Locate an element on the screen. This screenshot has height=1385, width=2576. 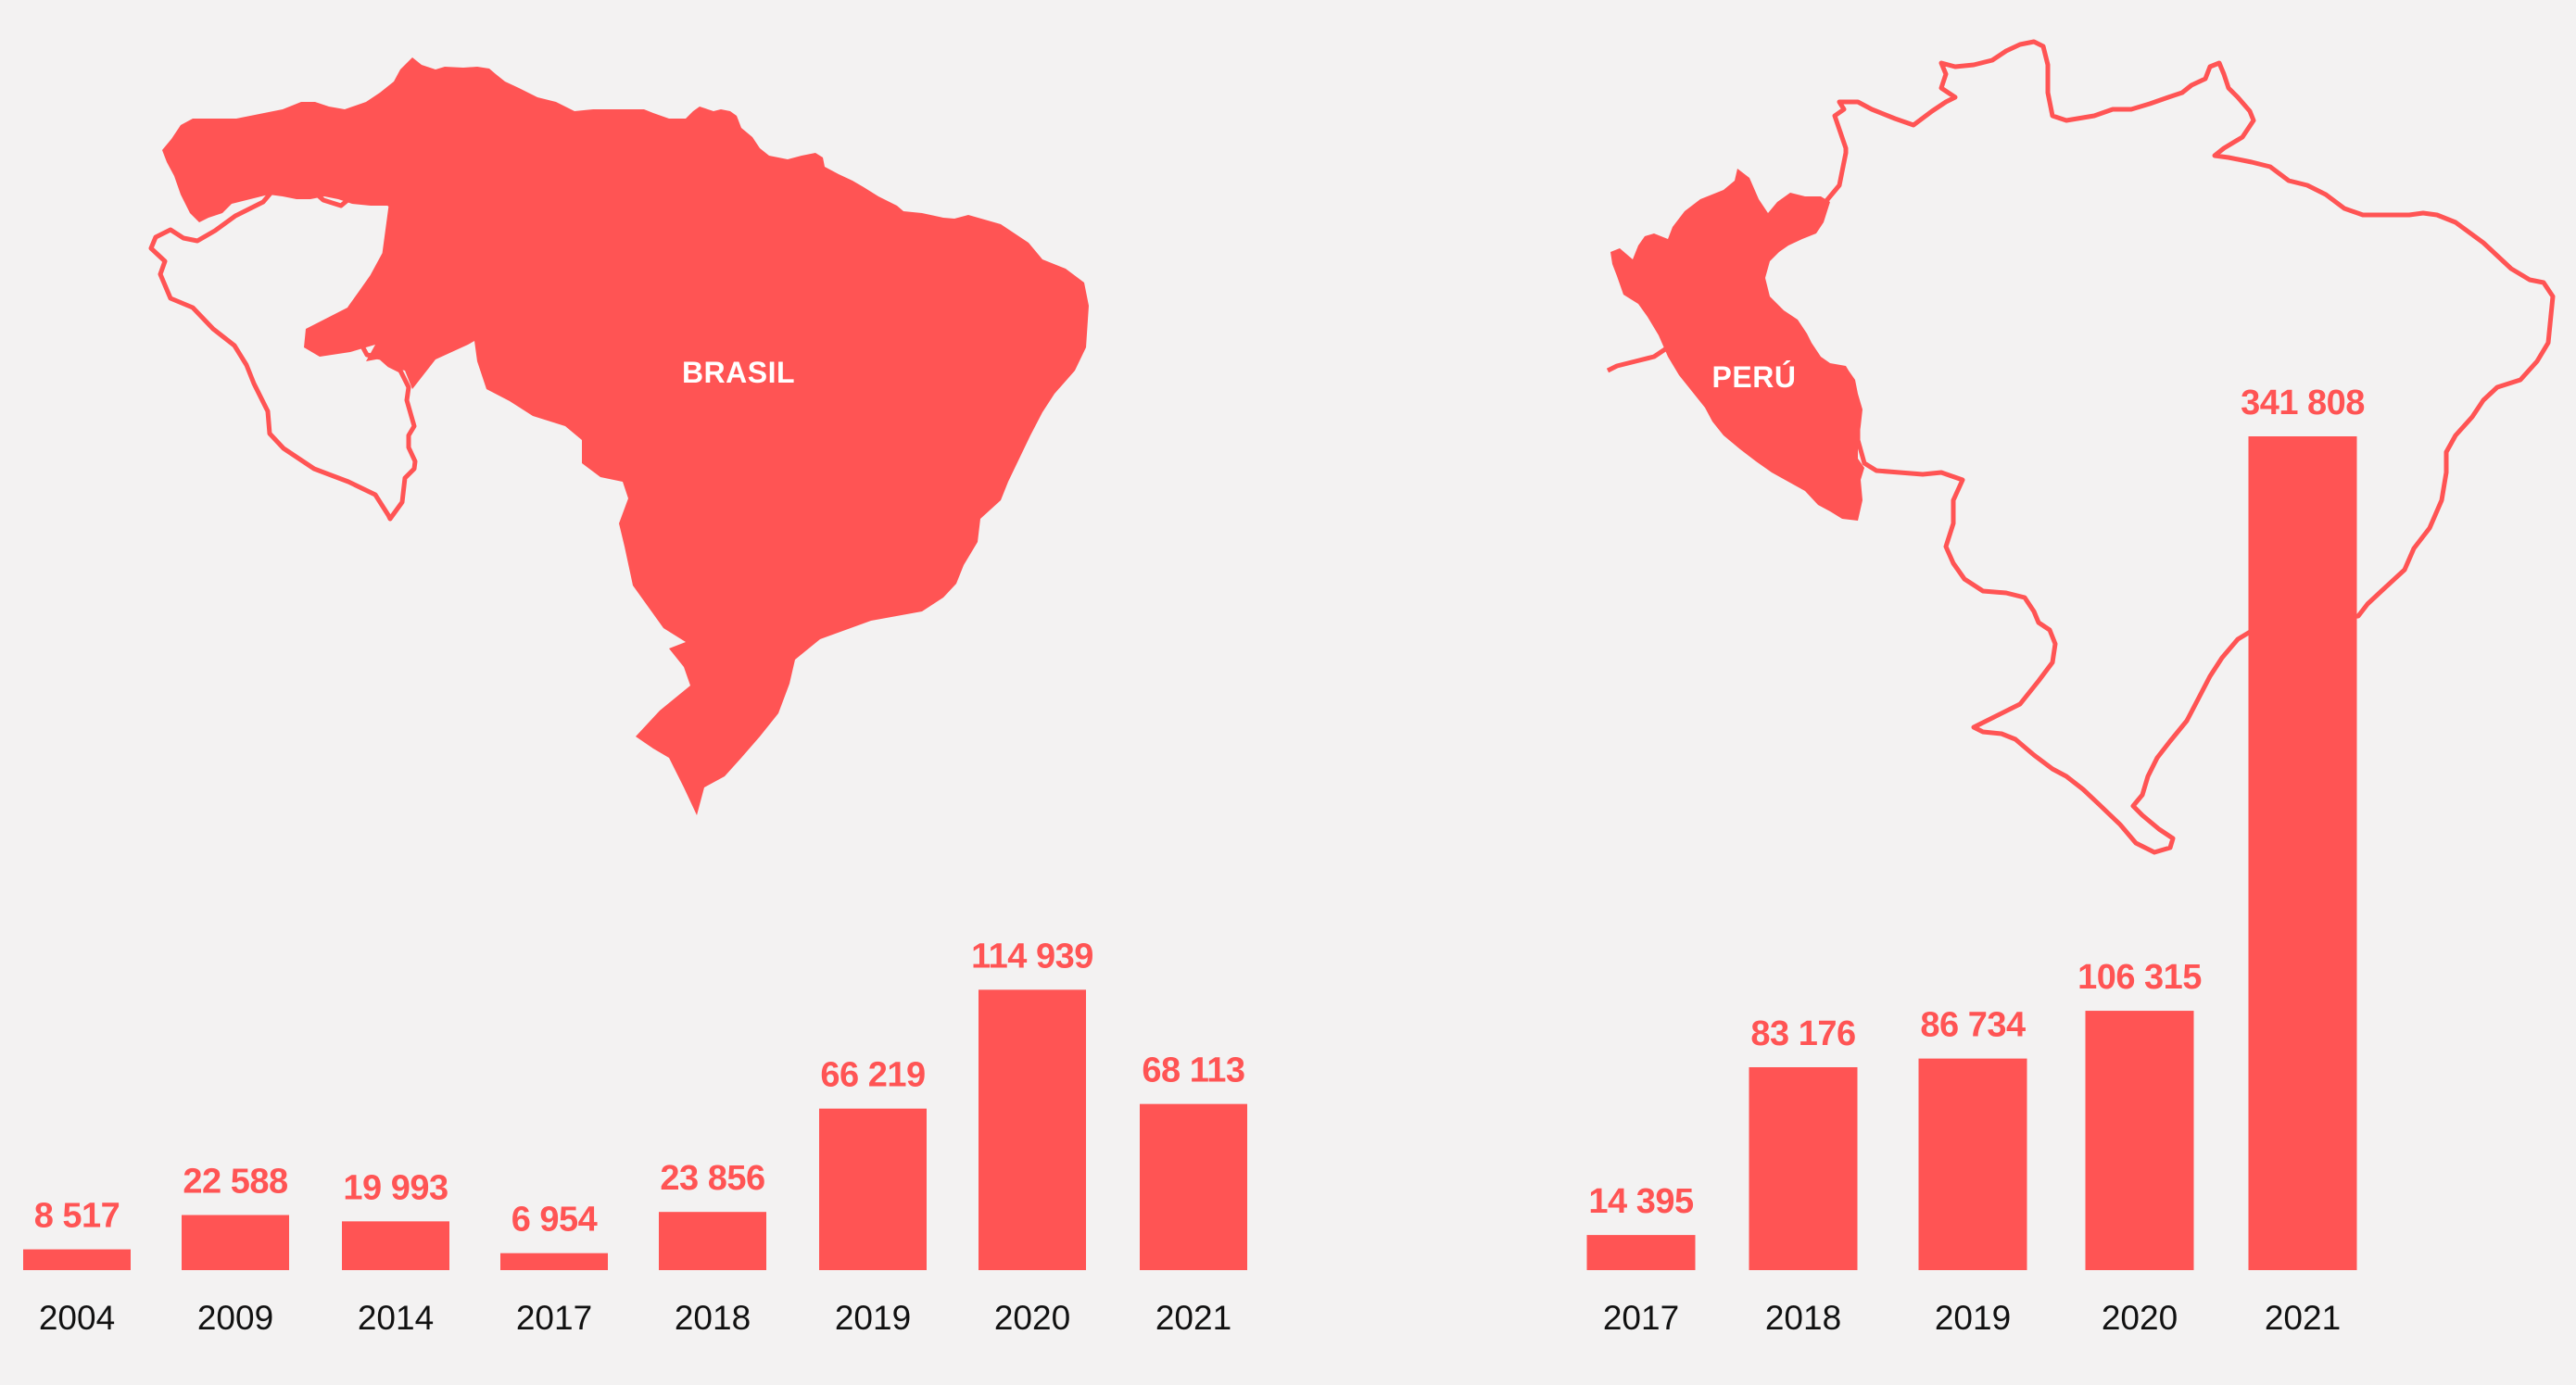
data-label-2004: 8 517 is located at coordinates (77, 1216).